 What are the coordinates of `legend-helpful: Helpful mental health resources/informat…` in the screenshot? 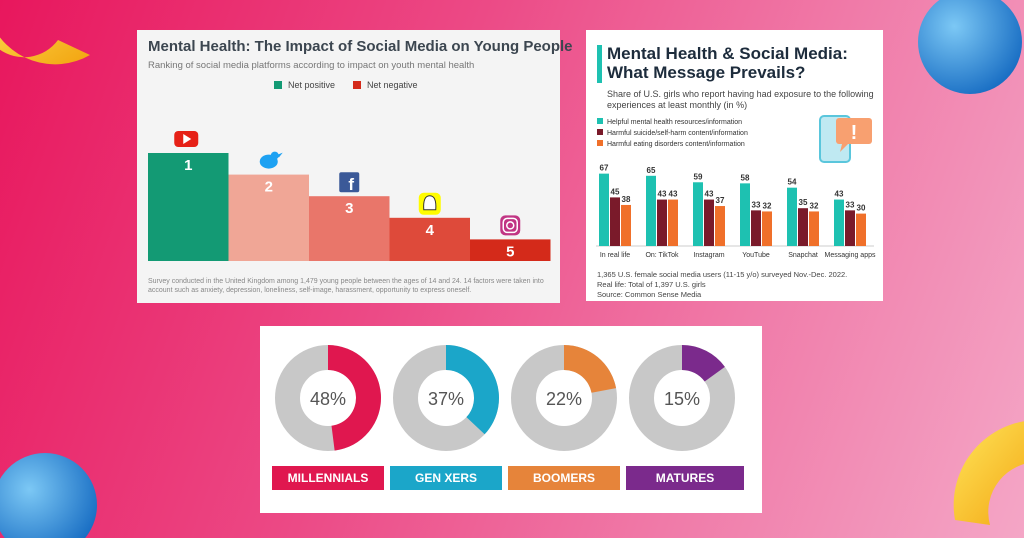 It's located at (669, 122).